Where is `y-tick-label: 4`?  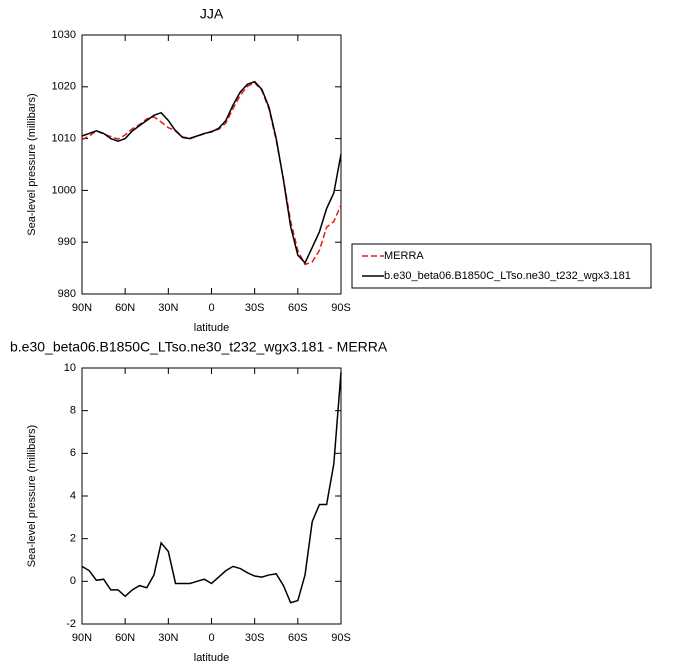 y-tick-label: 4 is located at coordinates (73, 496).